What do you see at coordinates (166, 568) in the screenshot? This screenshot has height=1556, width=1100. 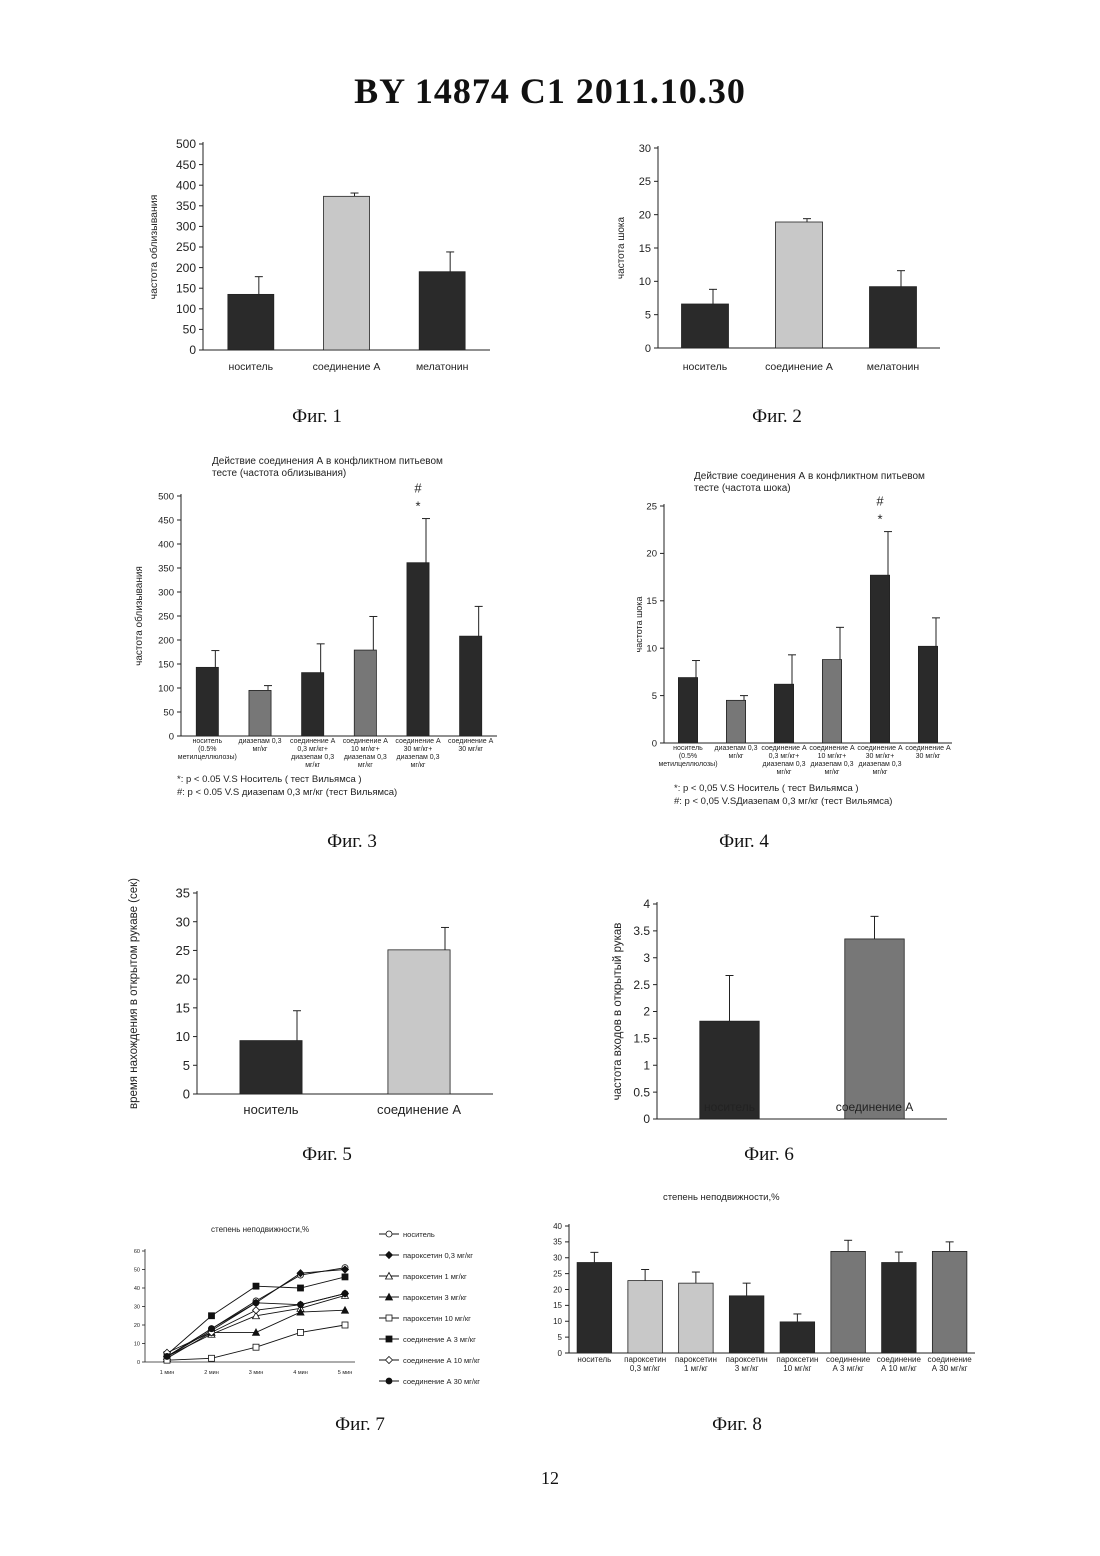 I see `y-tick-label: 350` at bounding box center [166, 568].